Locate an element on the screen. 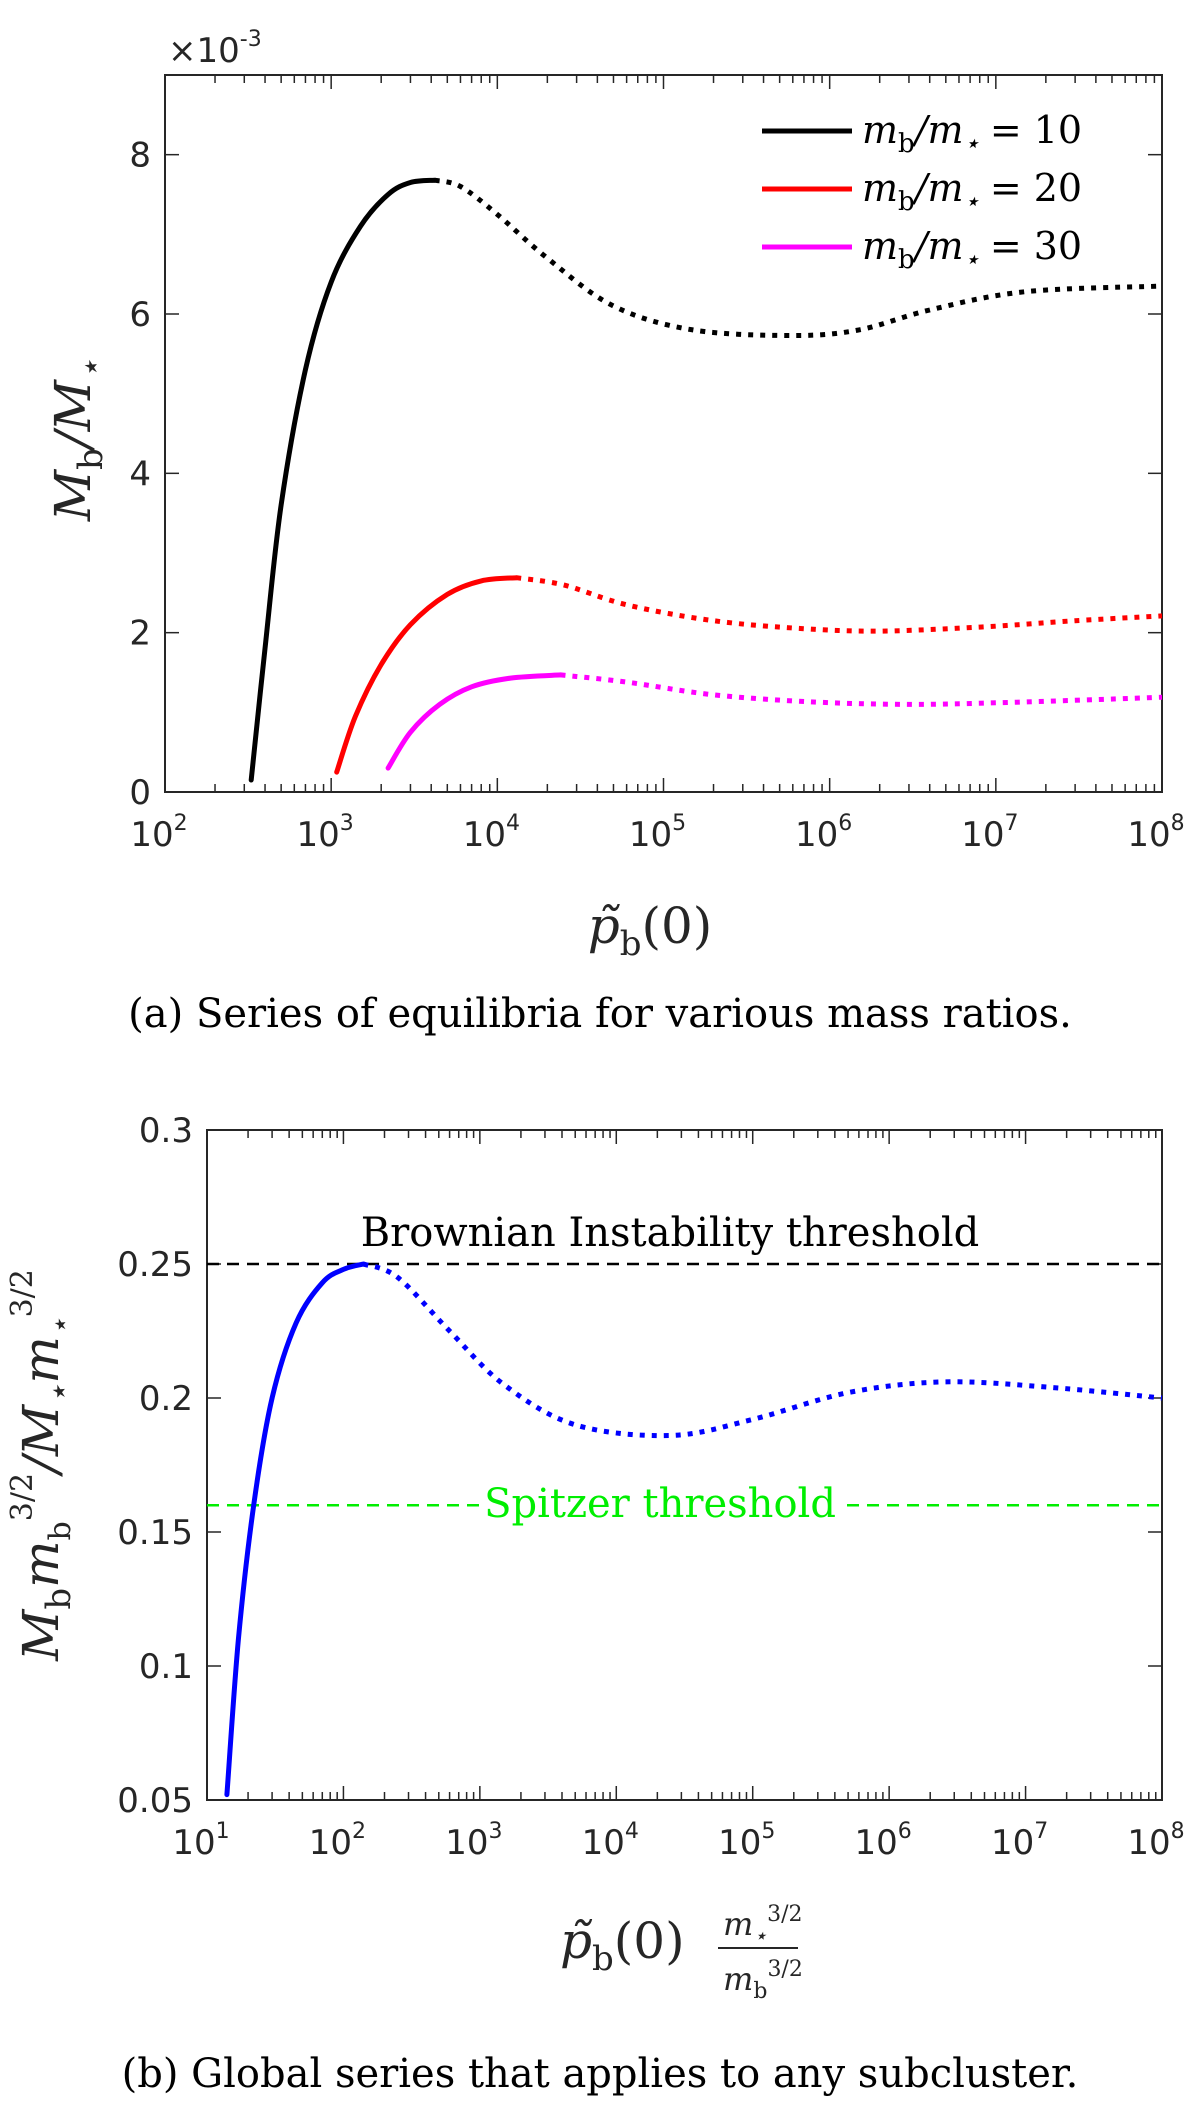 Image resolution: width=1200 pixels, height=2101 pixels. y-tick-label: 2 is located at coordinates (140, 634).